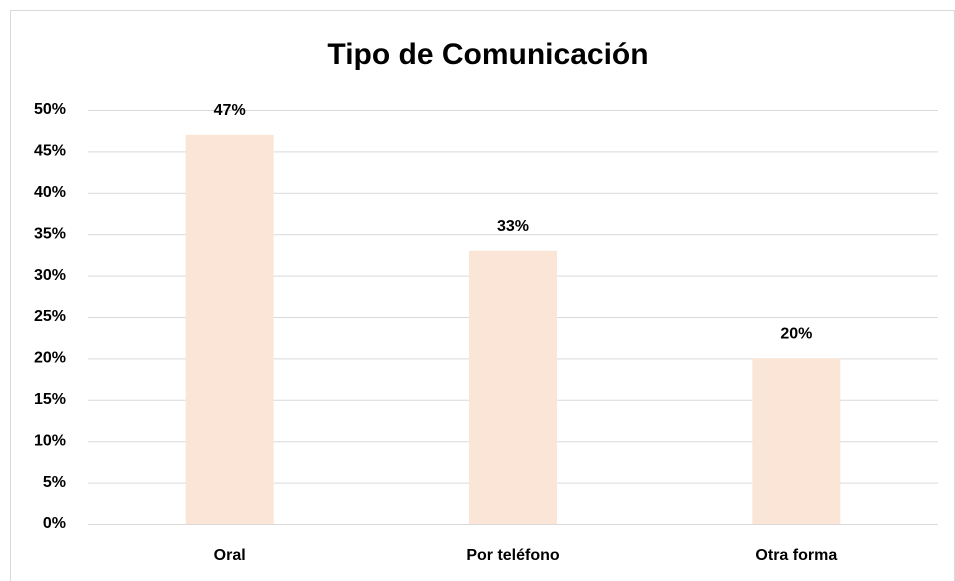 This screenshot has height=581, width=955. What do you see at coordinates (50, 151) in the screenshot?
I see `y-tick-label: 45%` at bounding box center [50, 151].